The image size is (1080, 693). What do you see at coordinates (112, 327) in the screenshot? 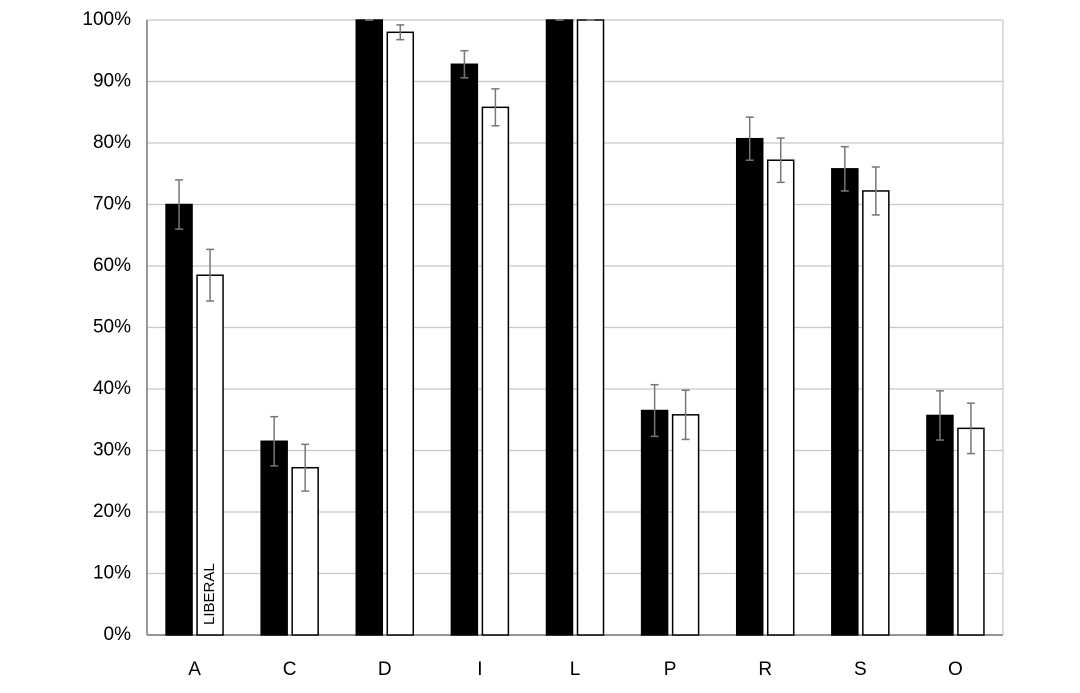
I see `y-tick-label: 50%` at bounding box center [112, 327].